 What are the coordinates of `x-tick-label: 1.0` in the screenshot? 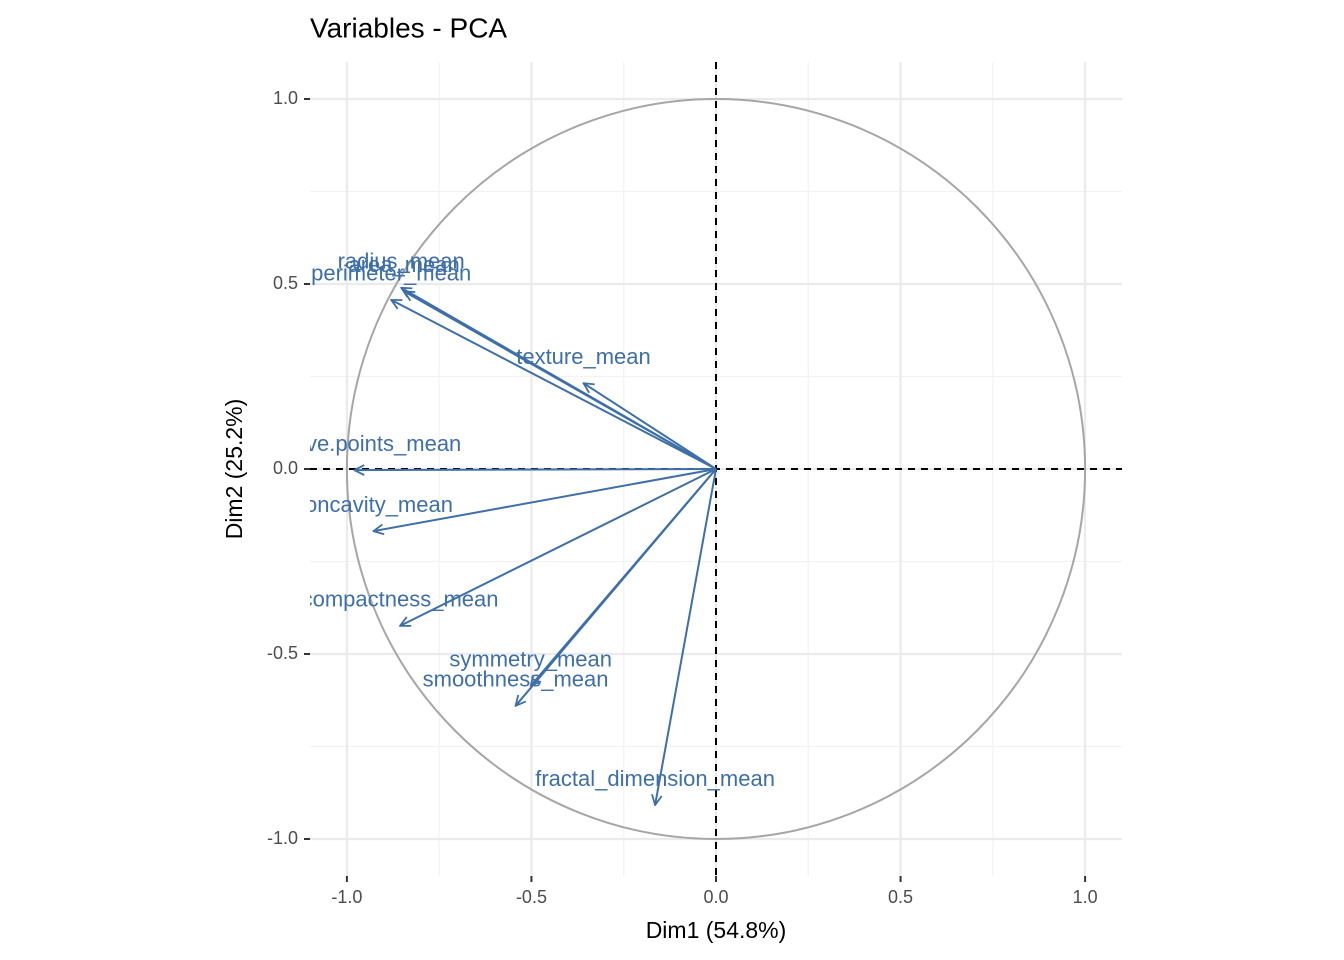 It's located at (1085, 897).